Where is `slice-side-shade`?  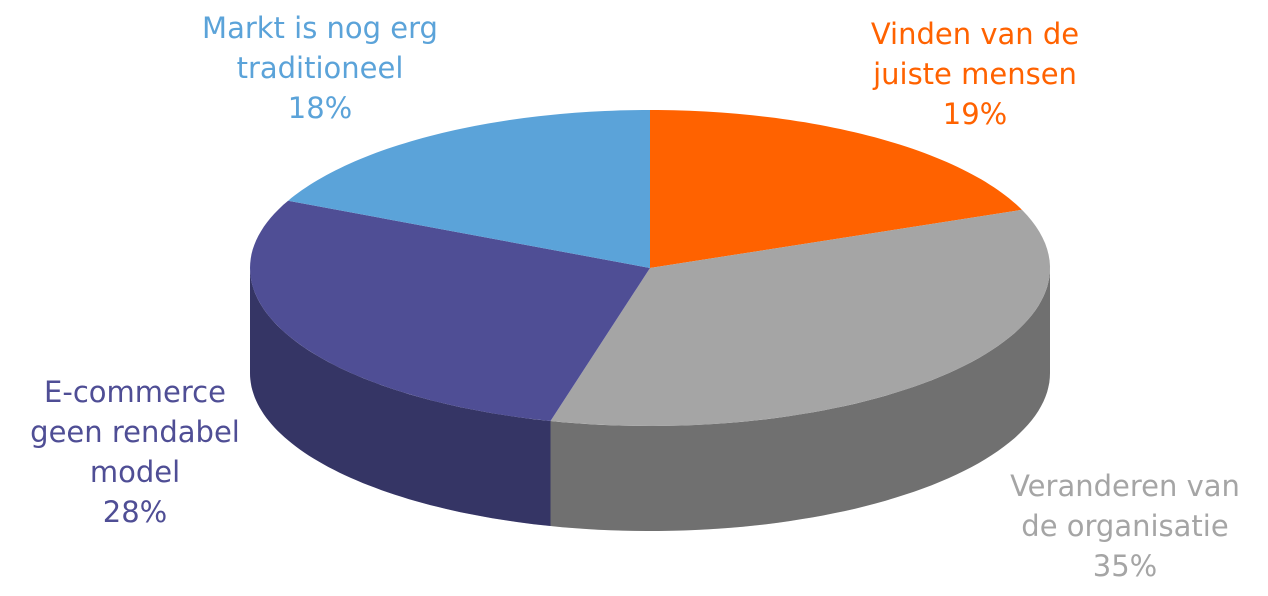 slice-side-shade is located at coordinates (400, 397).